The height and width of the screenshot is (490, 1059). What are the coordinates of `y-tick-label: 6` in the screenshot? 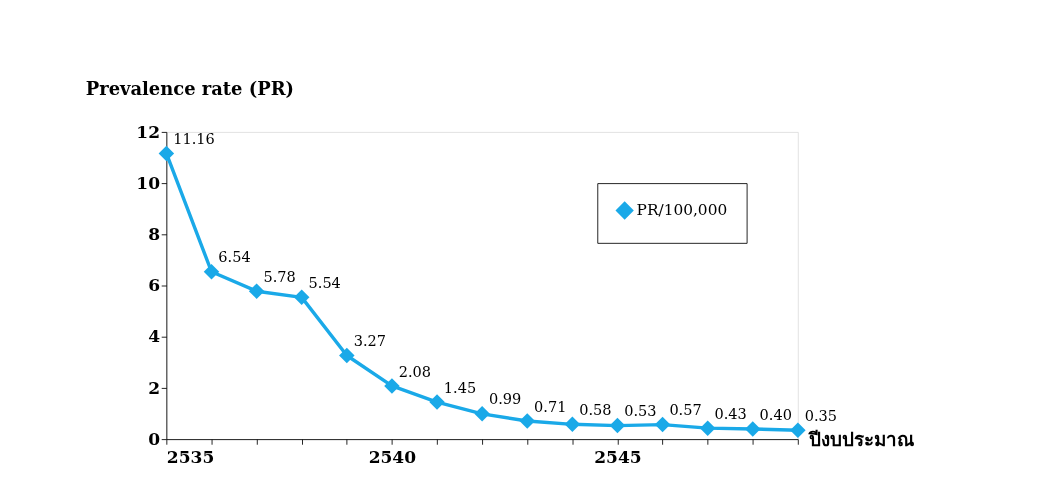 It's located at (154, 285).